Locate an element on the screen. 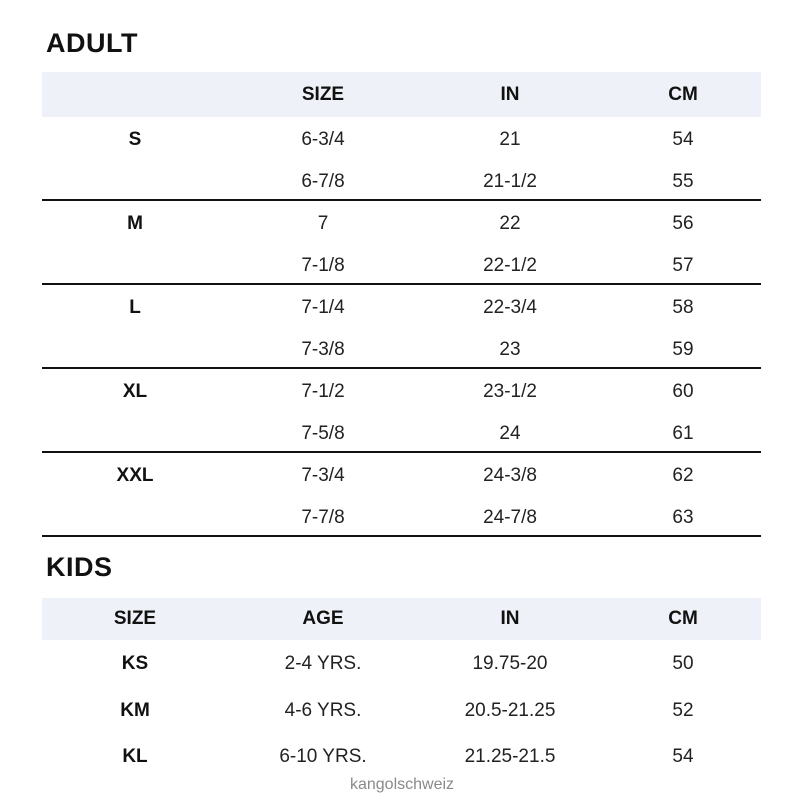  adult-cell-cm: 62 is located at coordinates (683, 475).